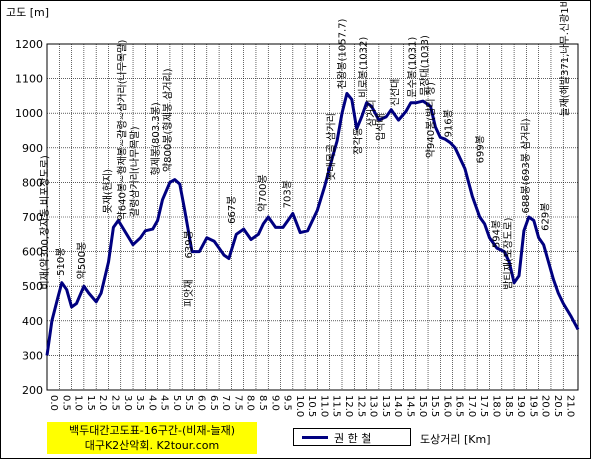 This screenshot has height=461, width=593. What do you see at coordinates (213, 403) in the screenshot?
I see `x-tick-label: 6.5` at bounding box center [213, 403].